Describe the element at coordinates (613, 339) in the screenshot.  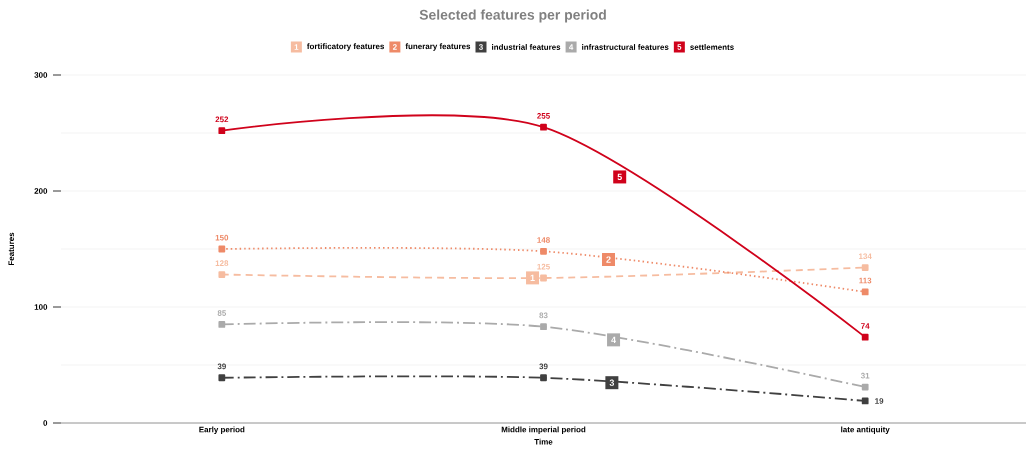
I see `annotation: 4` at that location.